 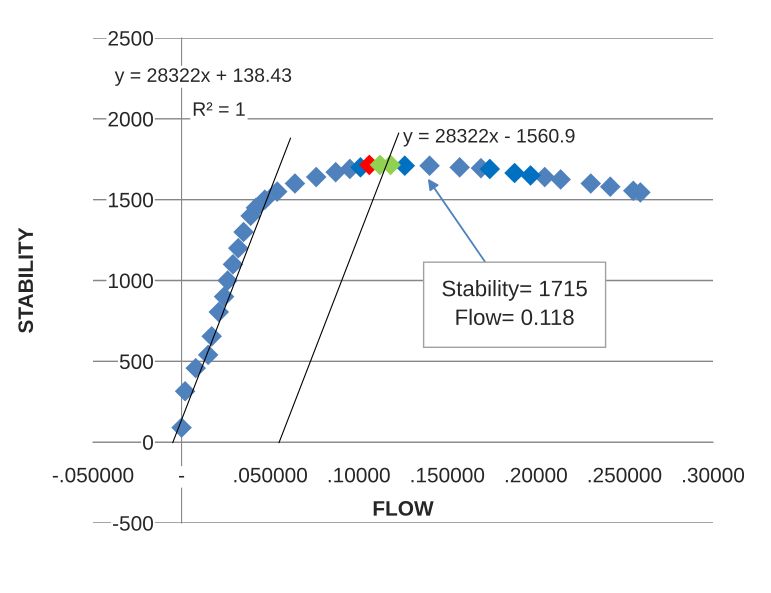 I want to click on x-tick-label: .150000, so click(x=448, y=475).